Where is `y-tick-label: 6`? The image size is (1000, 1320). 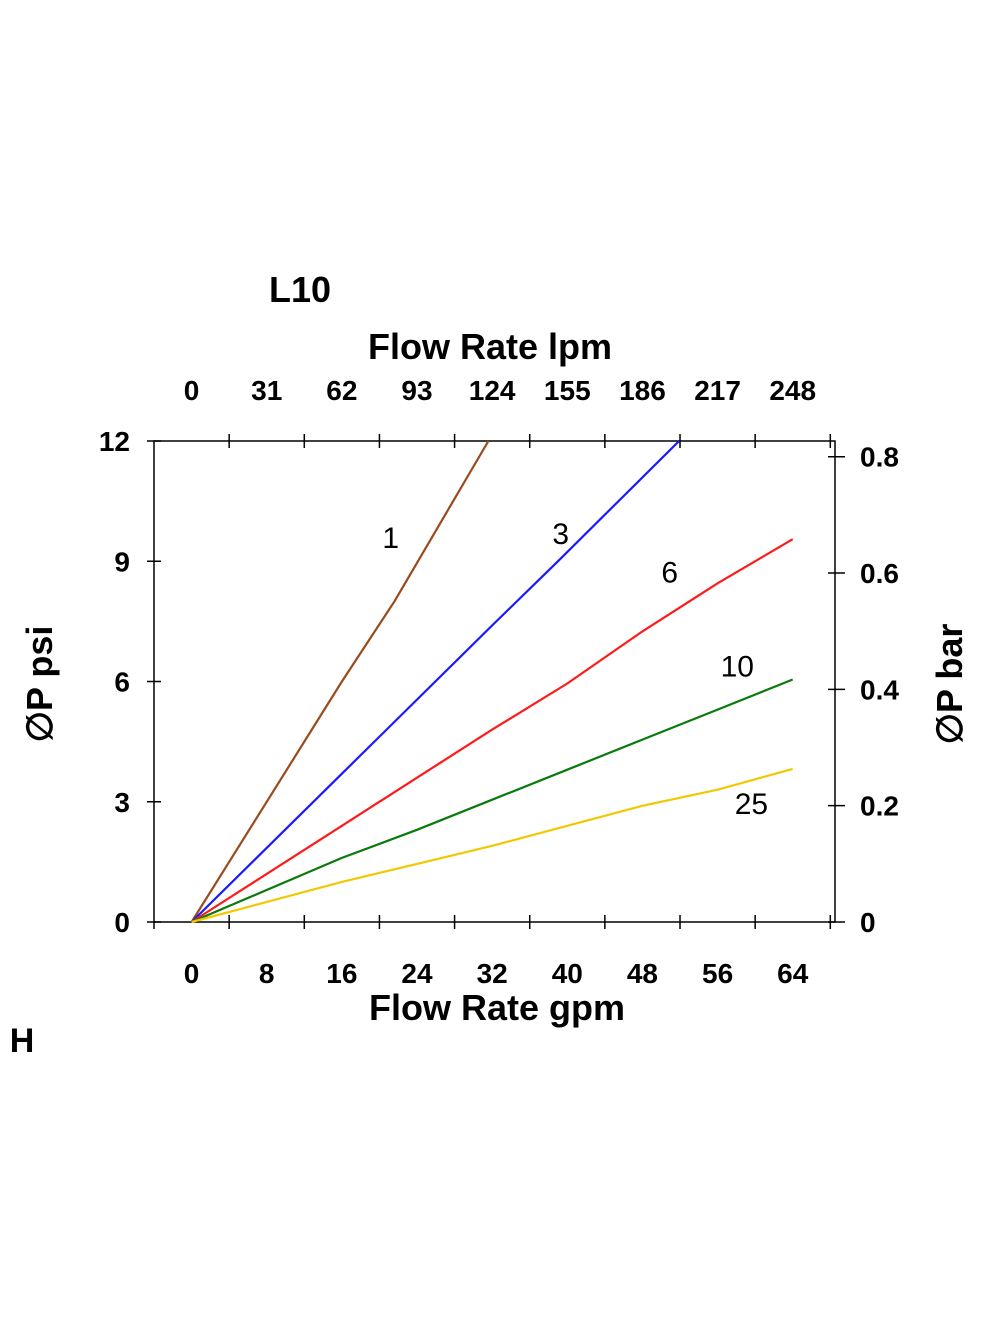
y-tick-label: 6 is located at coordinates (122, 682).